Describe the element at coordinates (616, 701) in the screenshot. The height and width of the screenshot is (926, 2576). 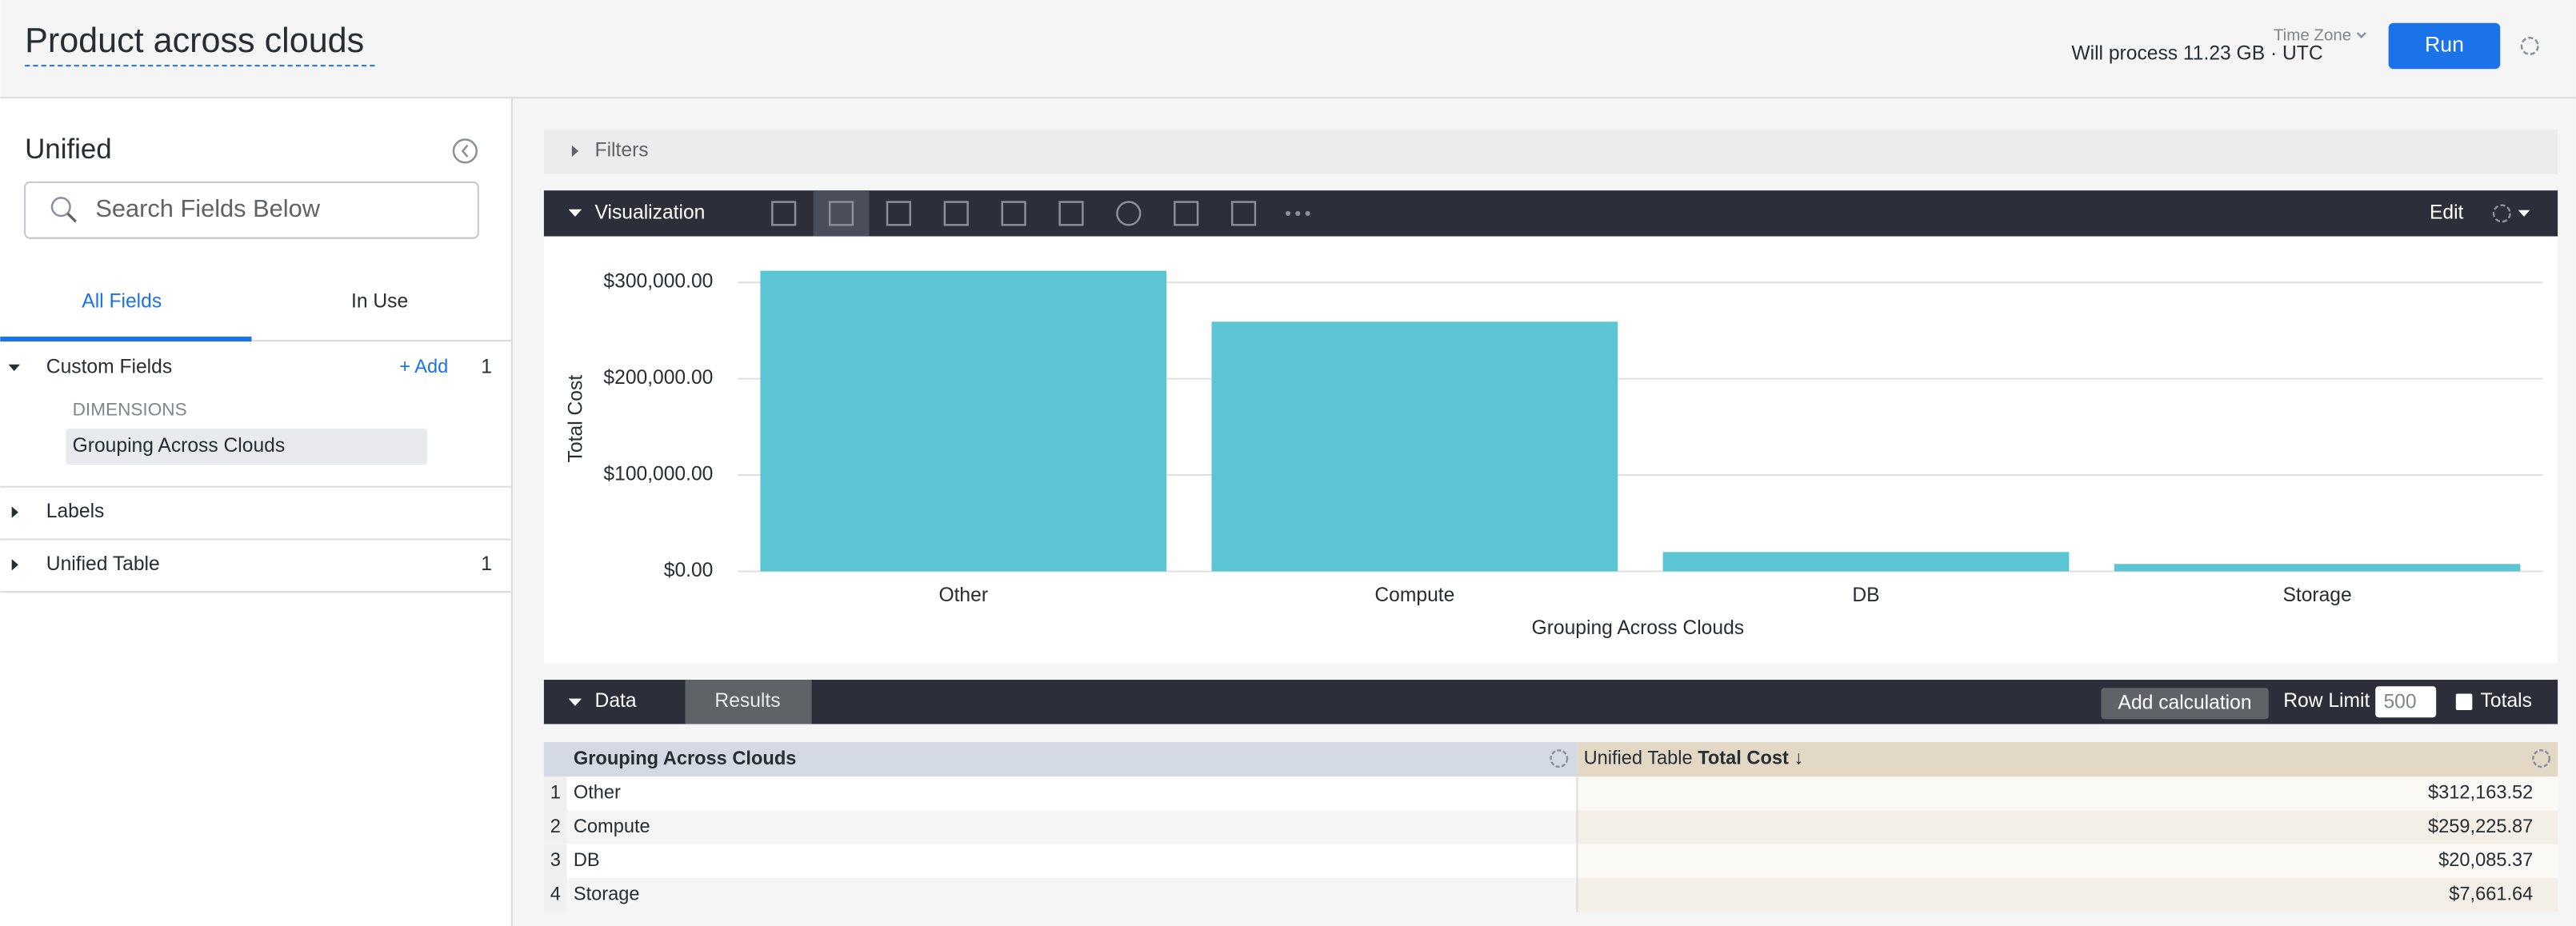
I see `data-tab: Data` at that location.